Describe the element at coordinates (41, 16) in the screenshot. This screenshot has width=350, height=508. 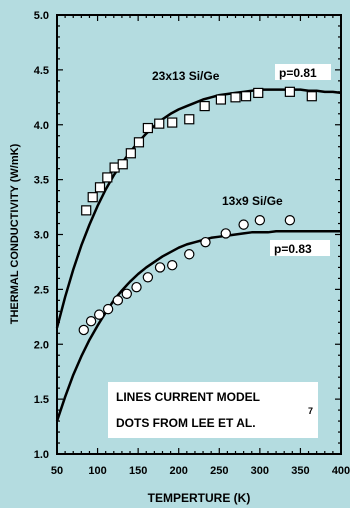
I see `y-tick-label: 5.0` at that location.